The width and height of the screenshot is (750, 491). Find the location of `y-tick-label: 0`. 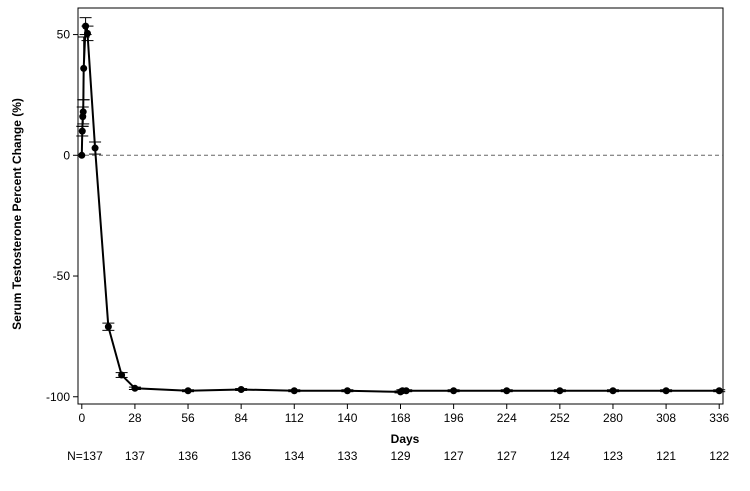

y-tick-label: 0 is located at coordinates (66, 155).